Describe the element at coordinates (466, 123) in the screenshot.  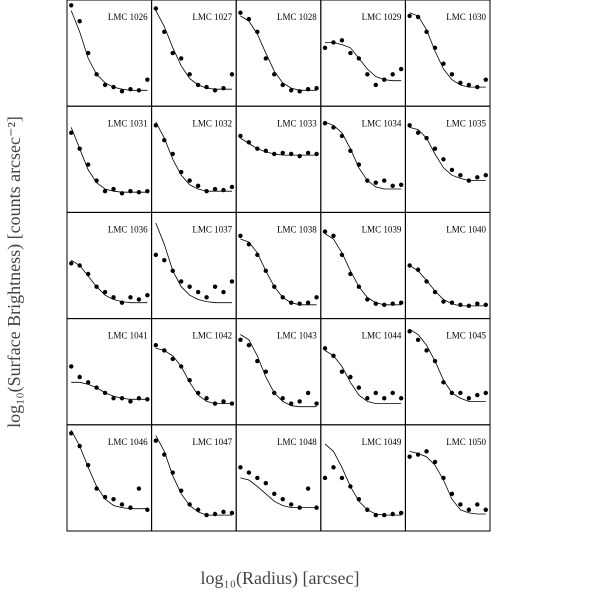
I see `panel-title: LMC 1035` at that location.